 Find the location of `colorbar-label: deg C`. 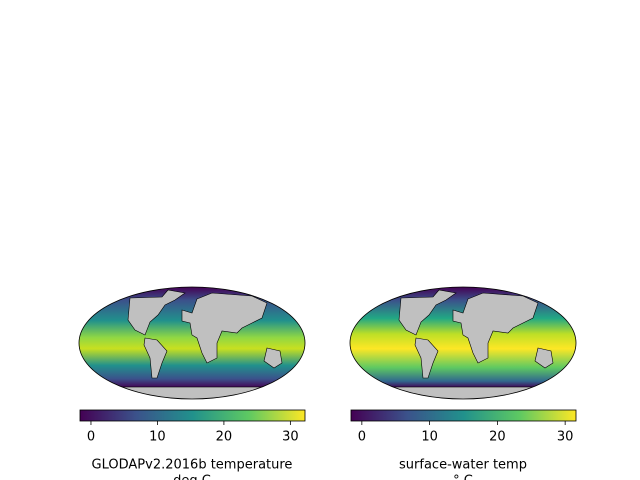

colorbar-label: deg C is located at coordinates (192, 477).